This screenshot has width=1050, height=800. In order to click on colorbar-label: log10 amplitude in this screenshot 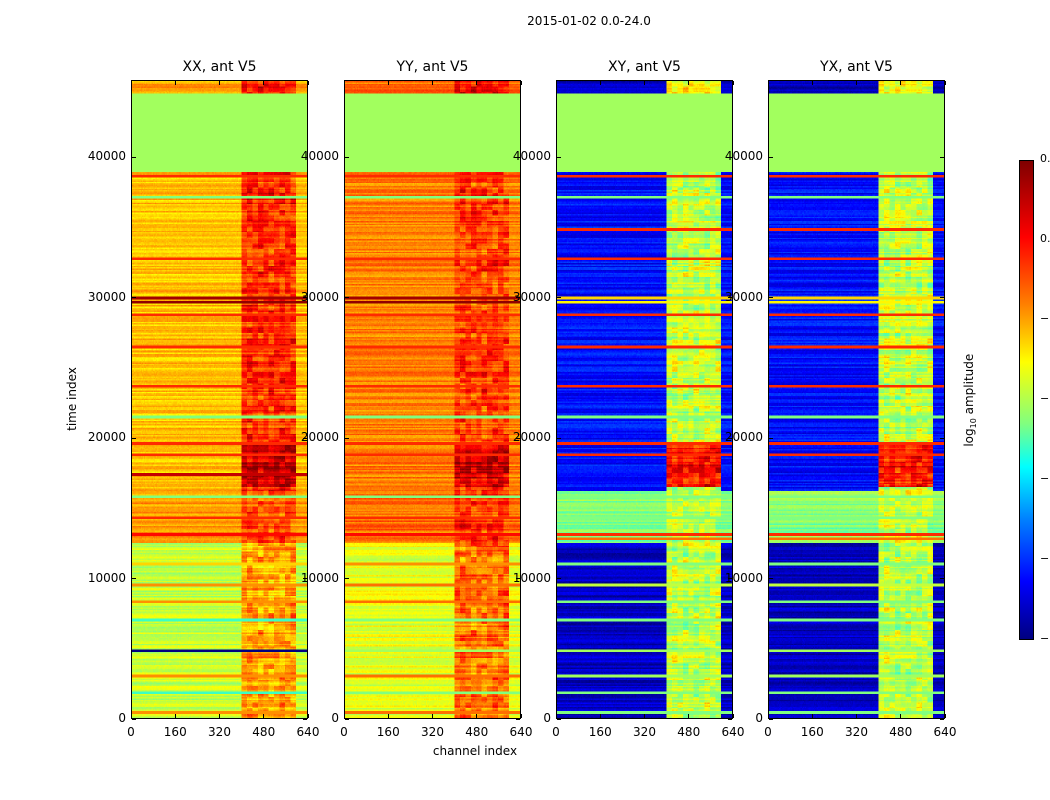, I will do `click(970, 400)`.